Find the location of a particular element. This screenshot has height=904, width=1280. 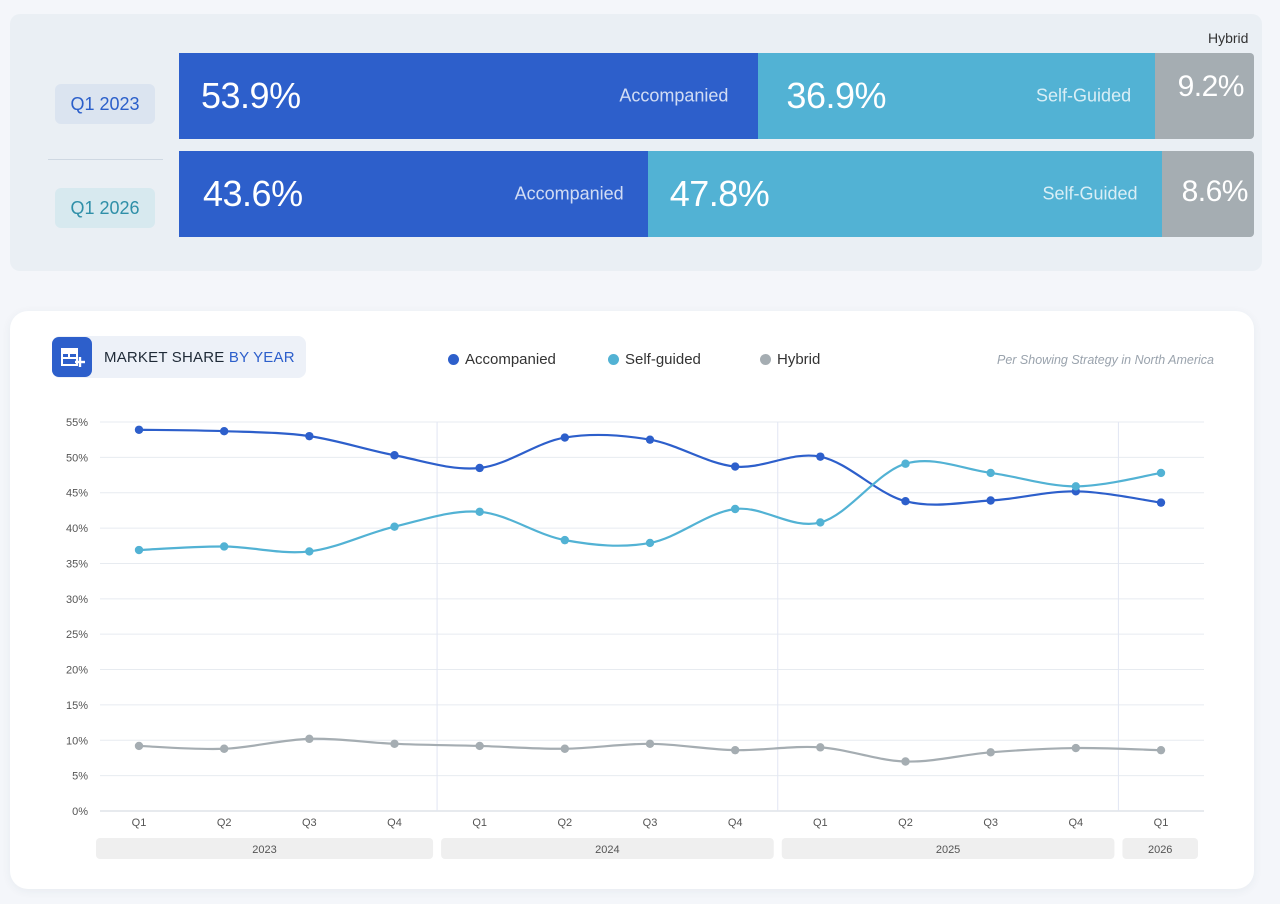

segment-hybrid: 8.6% is located at coordinates (1207, 194).